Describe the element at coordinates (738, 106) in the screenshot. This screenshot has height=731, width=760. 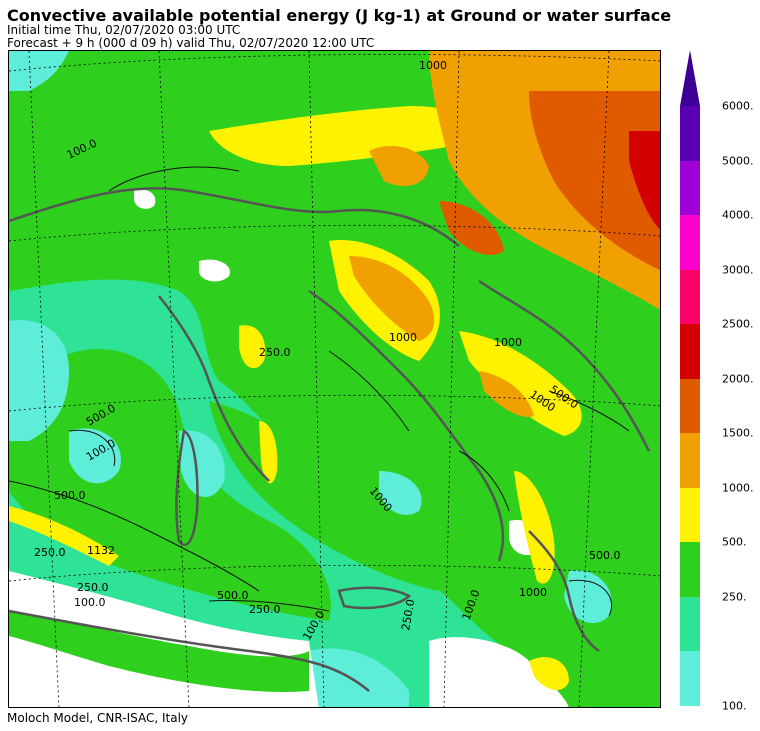
I see `colorbar-label: 6000.` at that location.